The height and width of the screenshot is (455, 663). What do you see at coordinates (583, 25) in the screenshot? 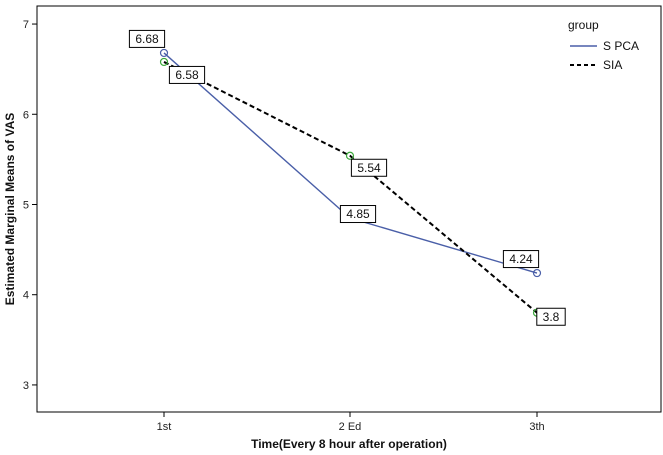
I see `legend-title: group` at bounding box center [583, 25].